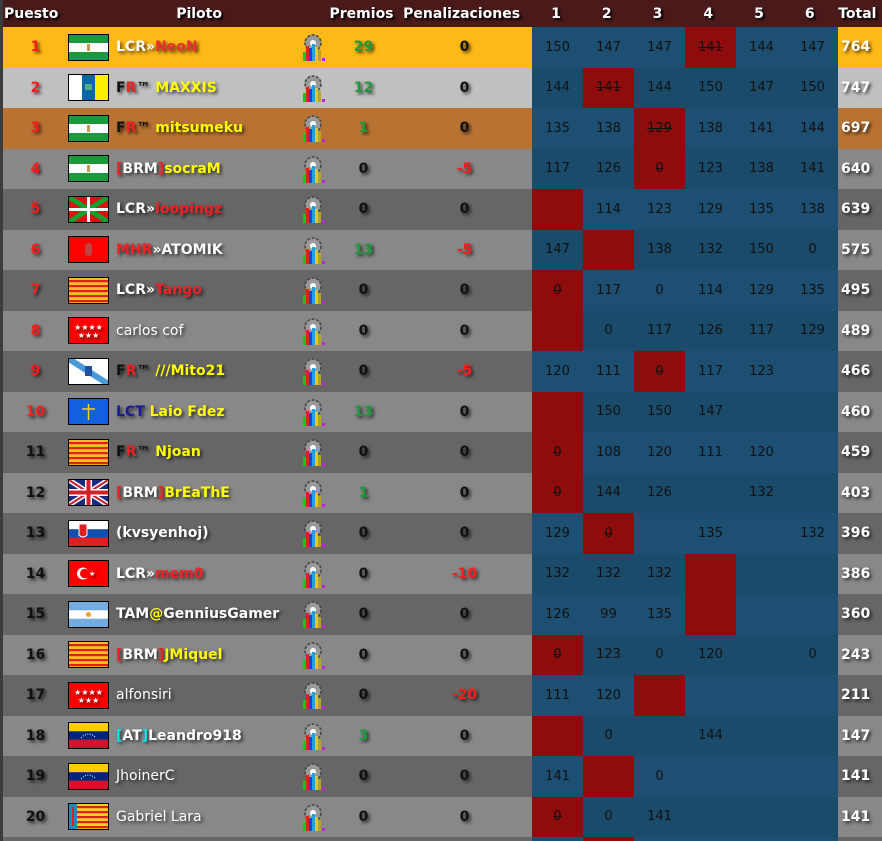 The height and width of the screenshot is (841, 882). Describe the element at coordinates (140, 492) in the screenshot. I see `name-part: BRM` at that location.